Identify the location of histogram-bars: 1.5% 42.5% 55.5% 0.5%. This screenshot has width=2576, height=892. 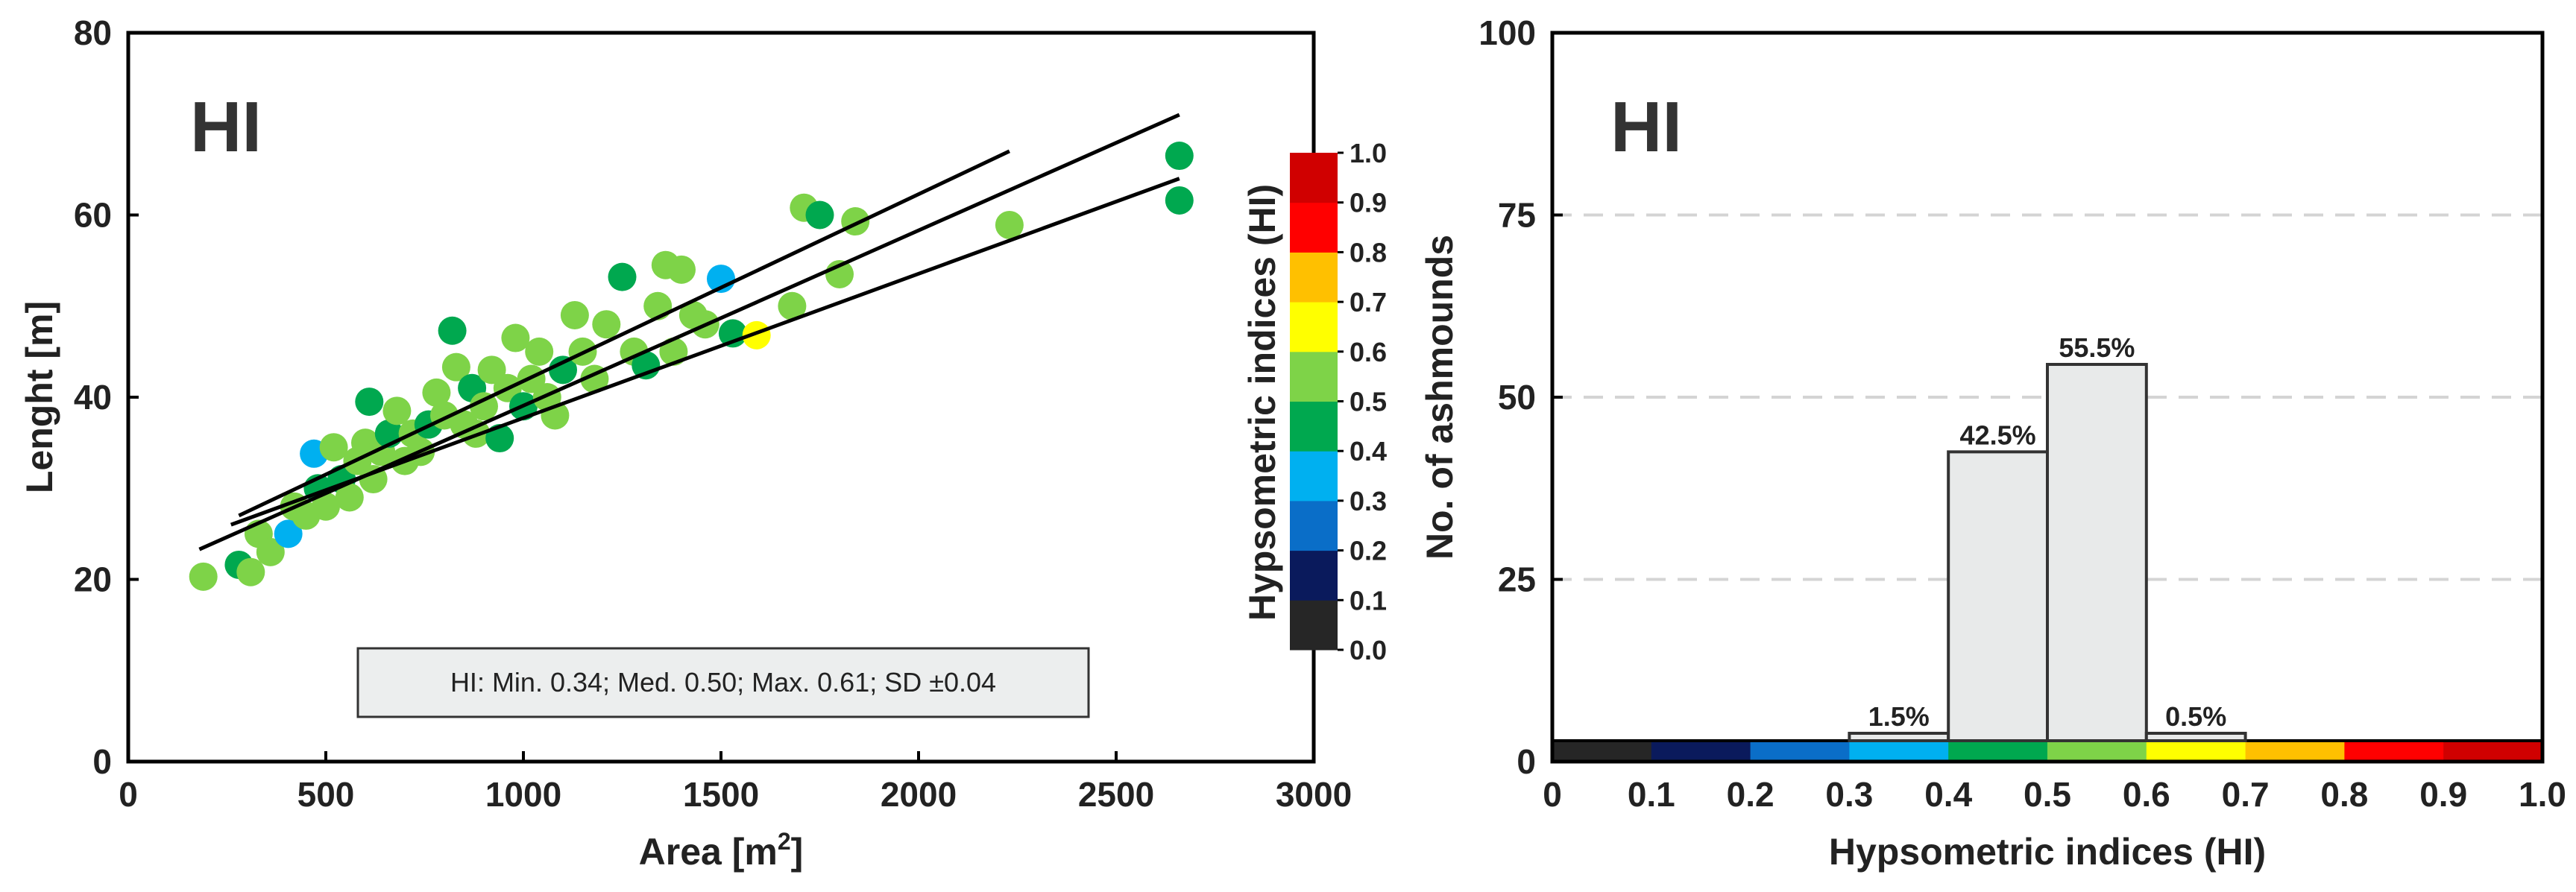
(2047, 537).